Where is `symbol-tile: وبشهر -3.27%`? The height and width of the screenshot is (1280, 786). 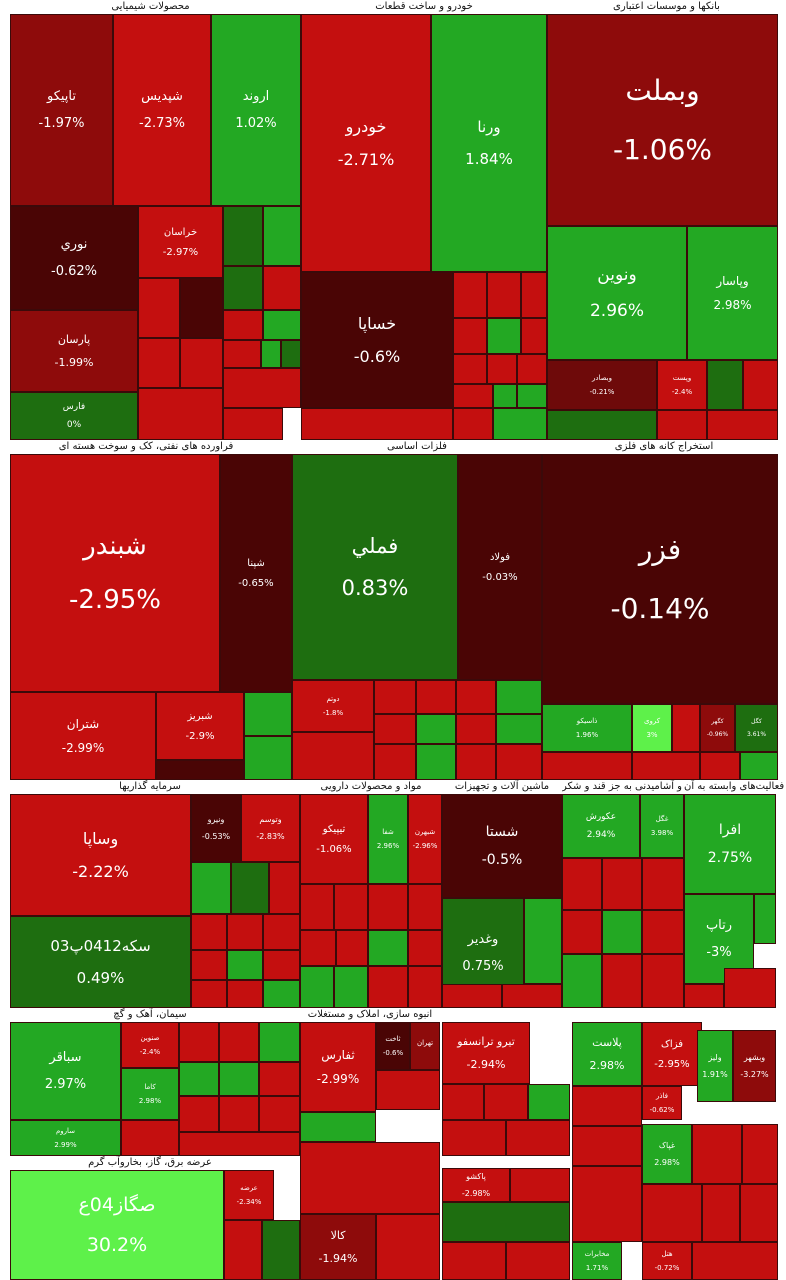 symbol-tile: وبشهر -3.27% is located at coordinates (754, 1066).